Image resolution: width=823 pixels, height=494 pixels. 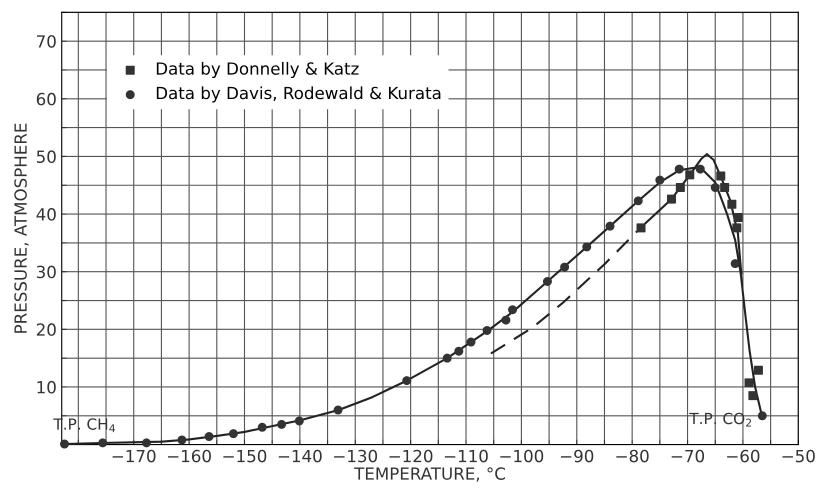 I want to click on x-axis-title: TEMPERATURE, °C, so click(x=429, y=474).